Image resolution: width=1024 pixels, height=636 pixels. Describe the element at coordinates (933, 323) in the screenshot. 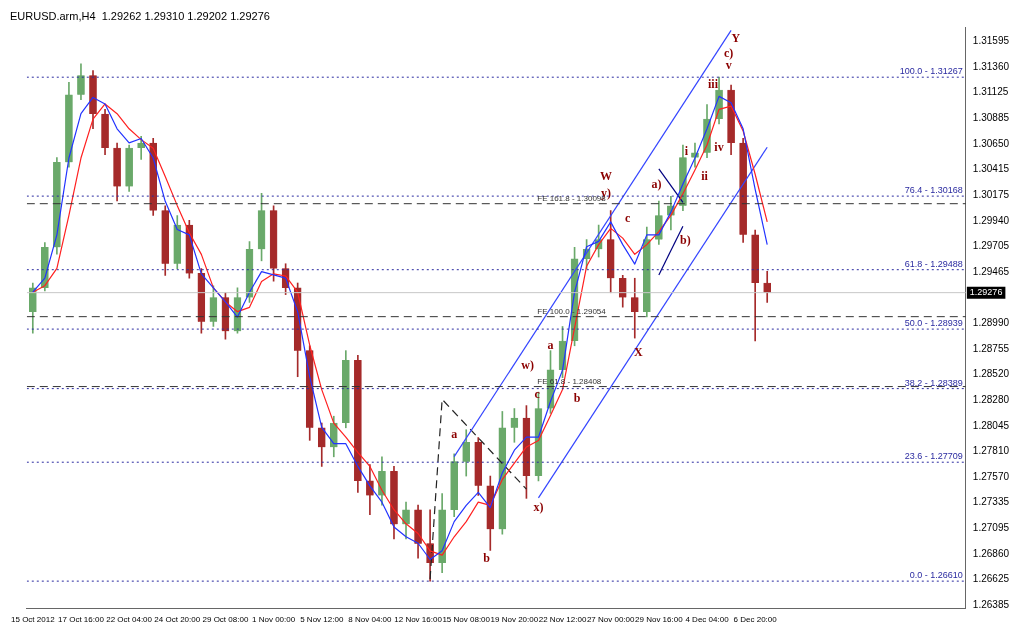

I see `annotation: 50.0 - 1.28939` at that location.